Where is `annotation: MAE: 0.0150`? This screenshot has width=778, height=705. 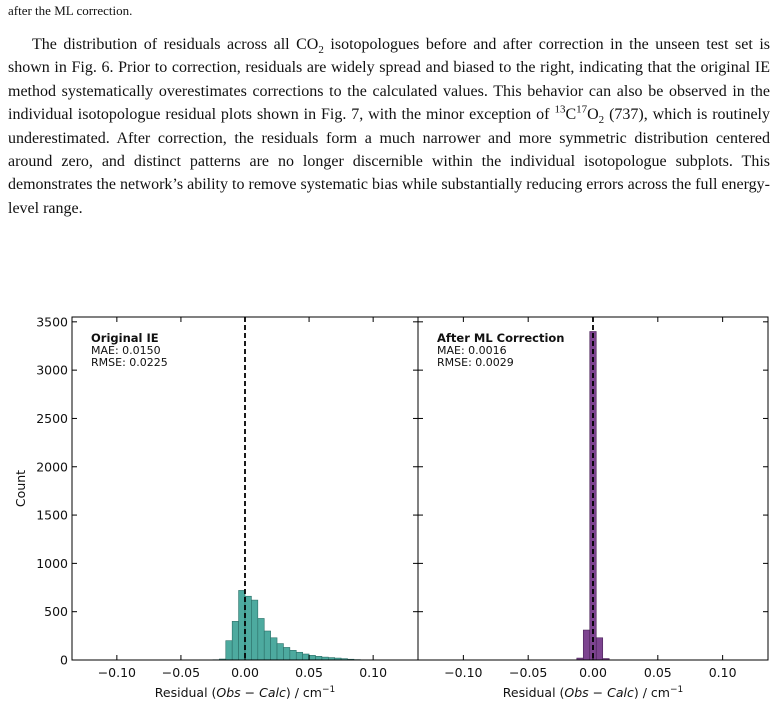
annotation: MAE: 0.0150 is located at coordinates (126, 350).